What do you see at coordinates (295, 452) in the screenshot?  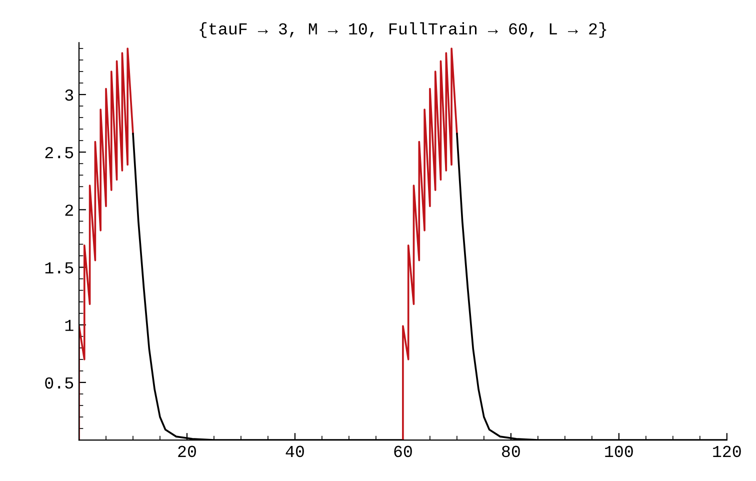 I see `x-tick-label: 40` at bounding box center [295, 452].